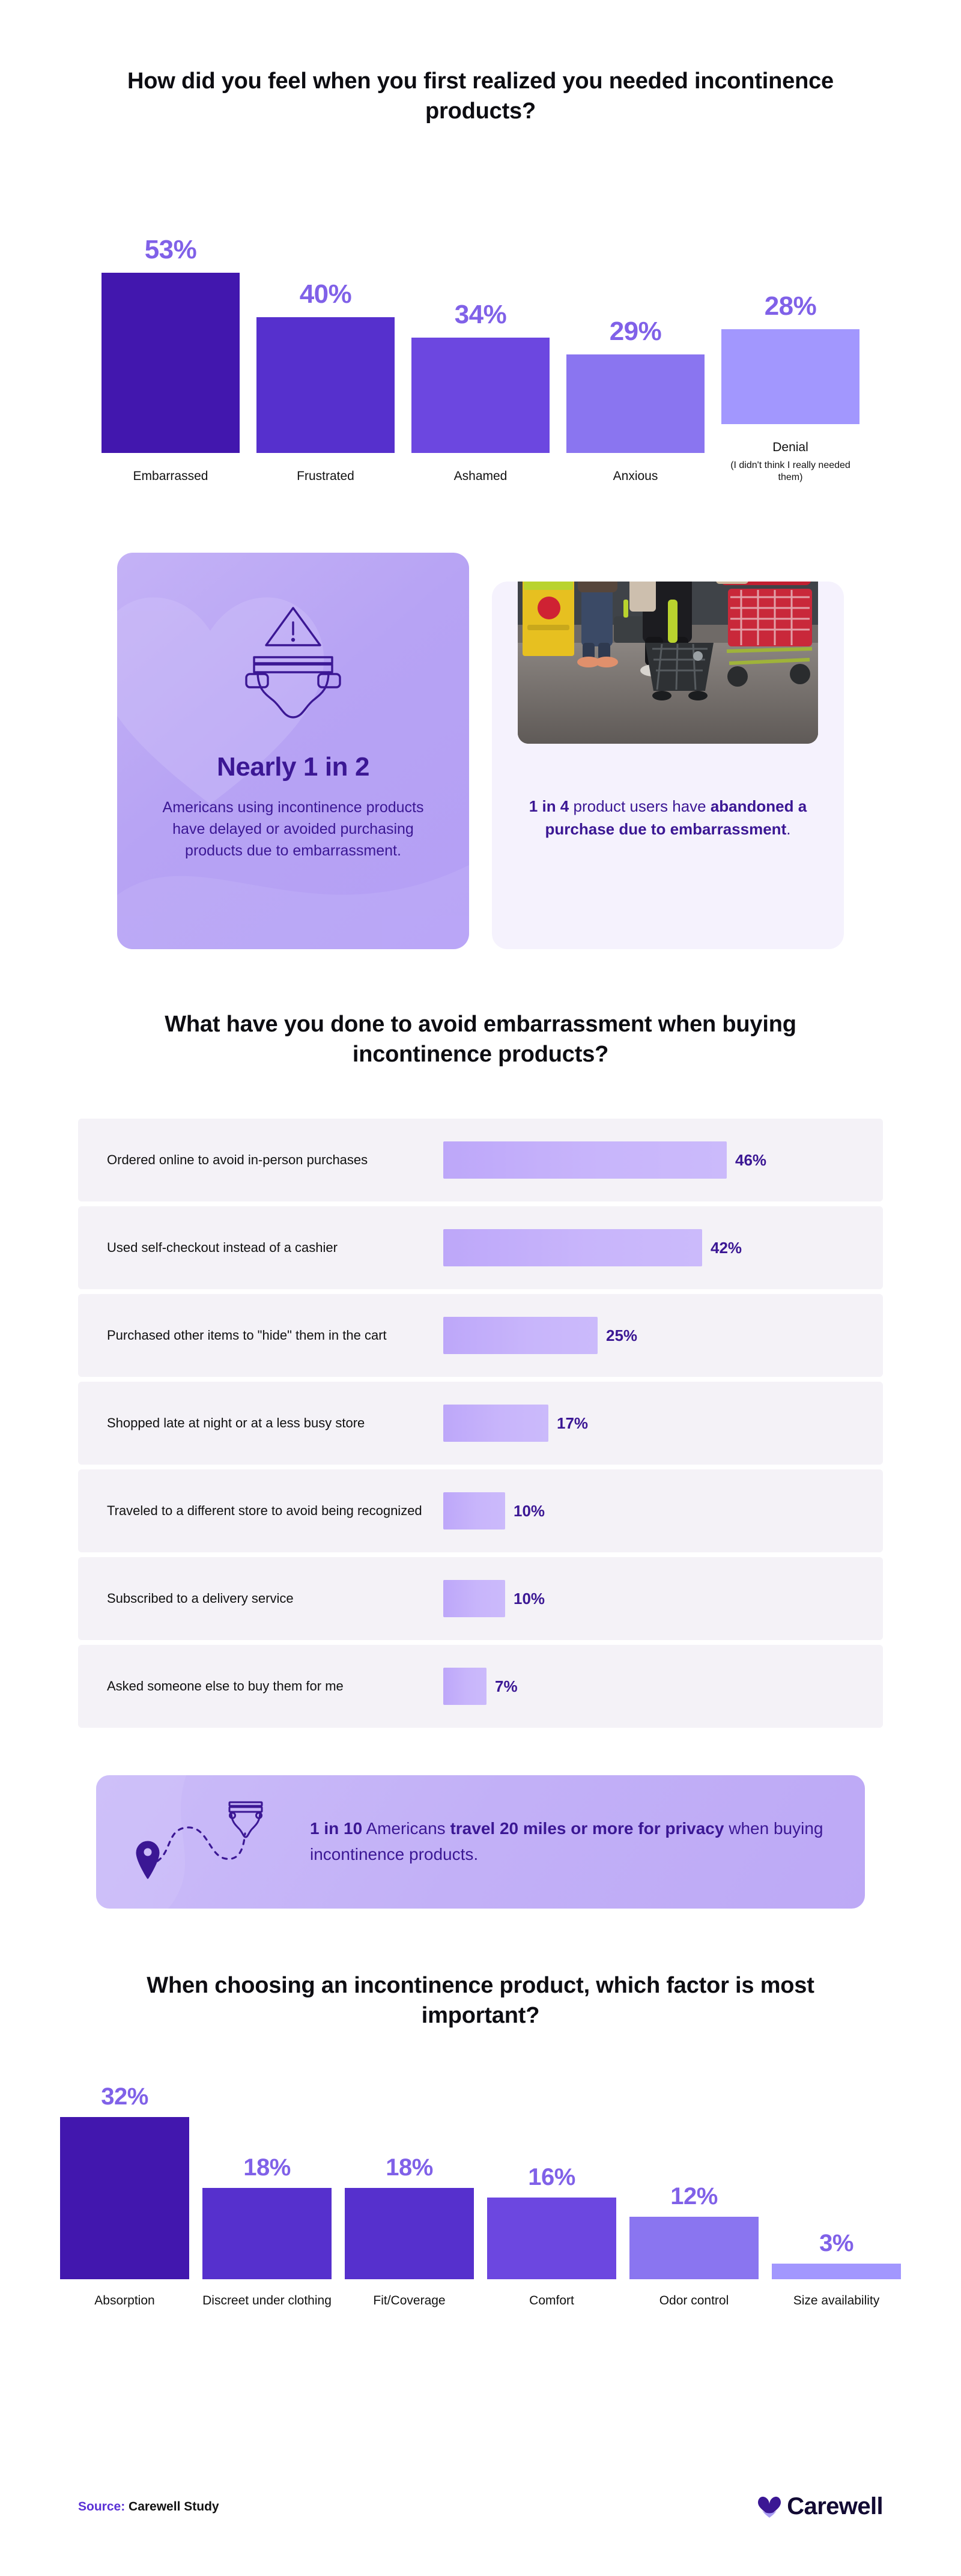 The height and width of the screenshot is (2576, 961). Describe the element at coordinates (325, 476) in the screenshot. I see `bar-category-label: Frustrated` at that location.